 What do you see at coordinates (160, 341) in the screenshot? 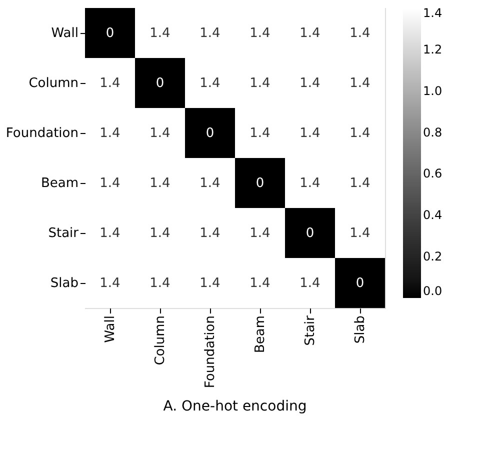
I see `x-tick-label: Column` at bounding box center [160, 341].